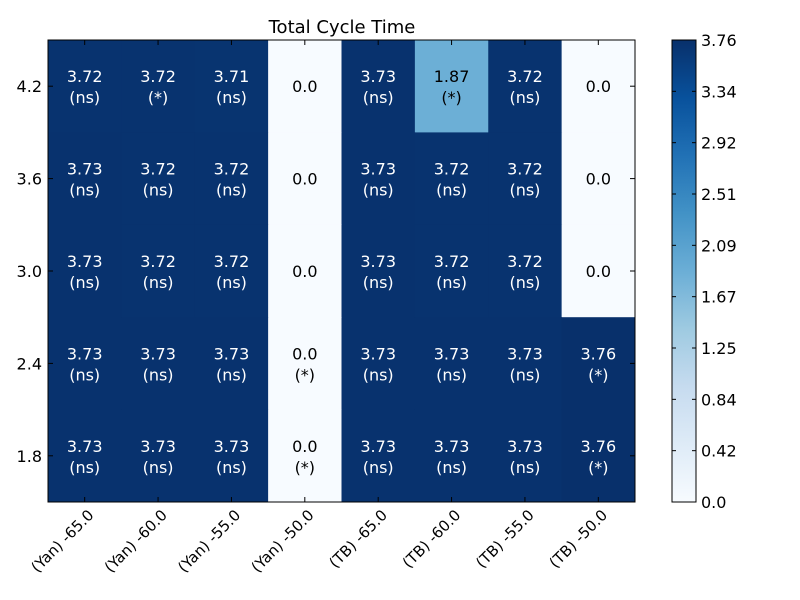  I want to click on colorbar-tick-label: 1.67, so click(719, 297).